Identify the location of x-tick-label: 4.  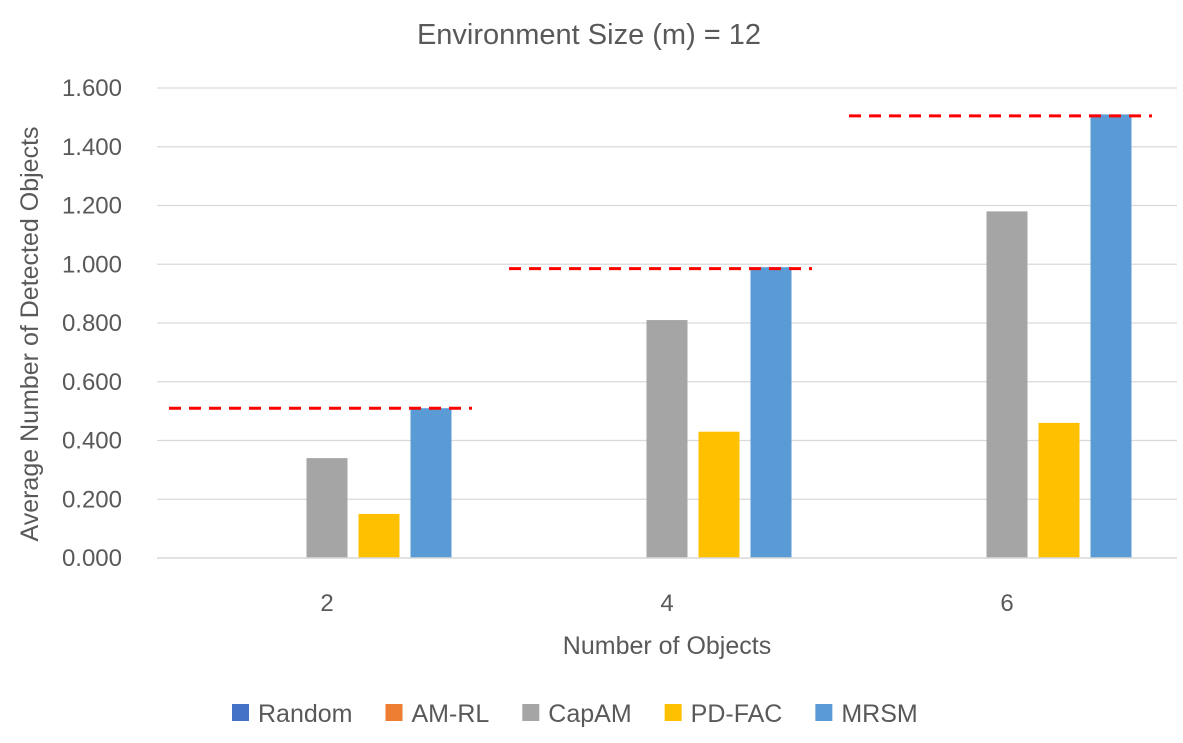
(666, 603).